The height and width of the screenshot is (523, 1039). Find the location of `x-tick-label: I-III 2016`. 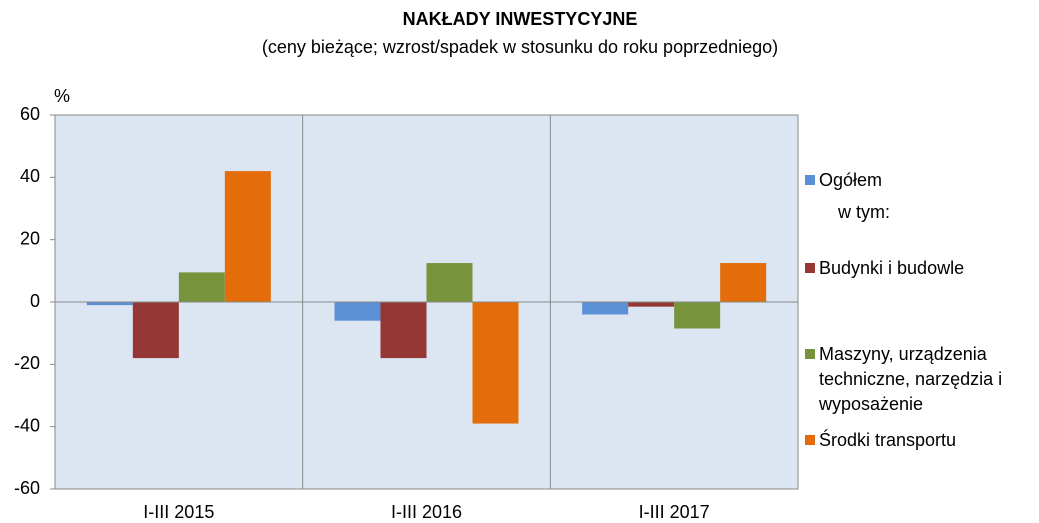

x-tick-label: I-III 2016 is located at coordinates (426, 512).